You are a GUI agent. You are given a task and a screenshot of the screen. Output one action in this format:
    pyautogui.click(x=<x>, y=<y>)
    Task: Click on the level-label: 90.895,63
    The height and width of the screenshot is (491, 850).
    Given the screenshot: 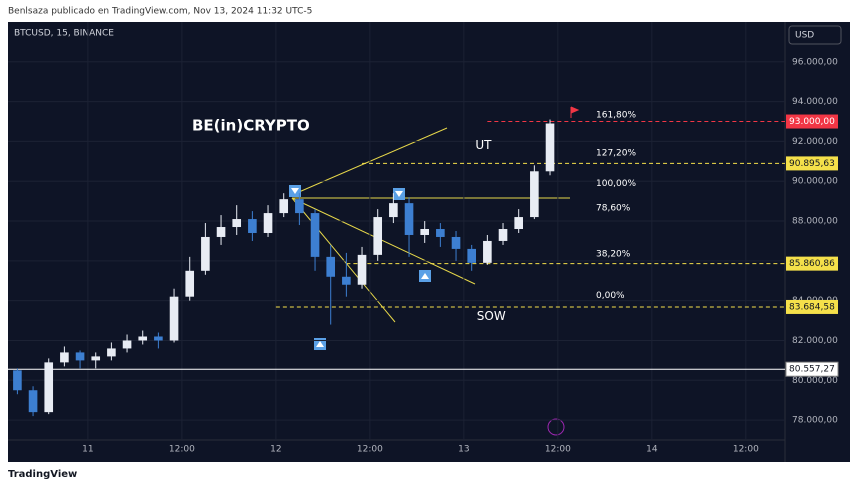 What is the action you would take?
    pyautogui.click(x=812, y=164)
    